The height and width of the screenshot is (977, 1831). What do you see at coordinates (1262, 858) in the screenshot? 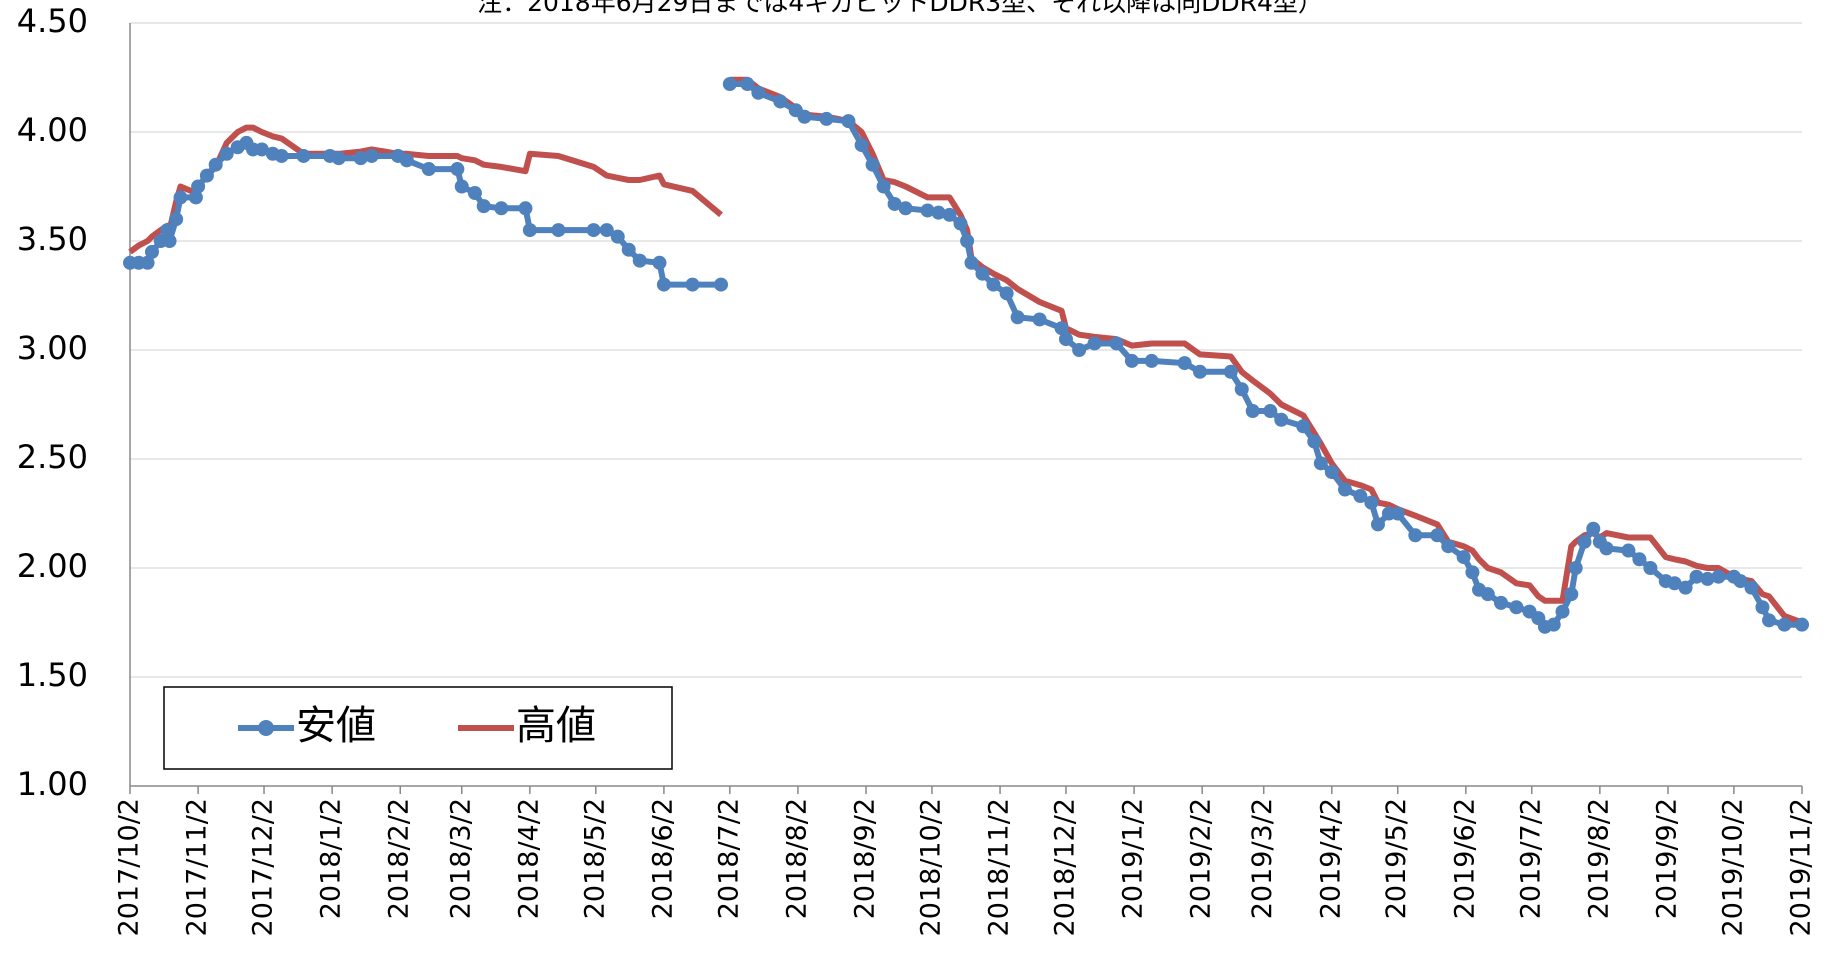
I see `x-tick-label: 2019/3/2` at bounding box center [1262, 858].